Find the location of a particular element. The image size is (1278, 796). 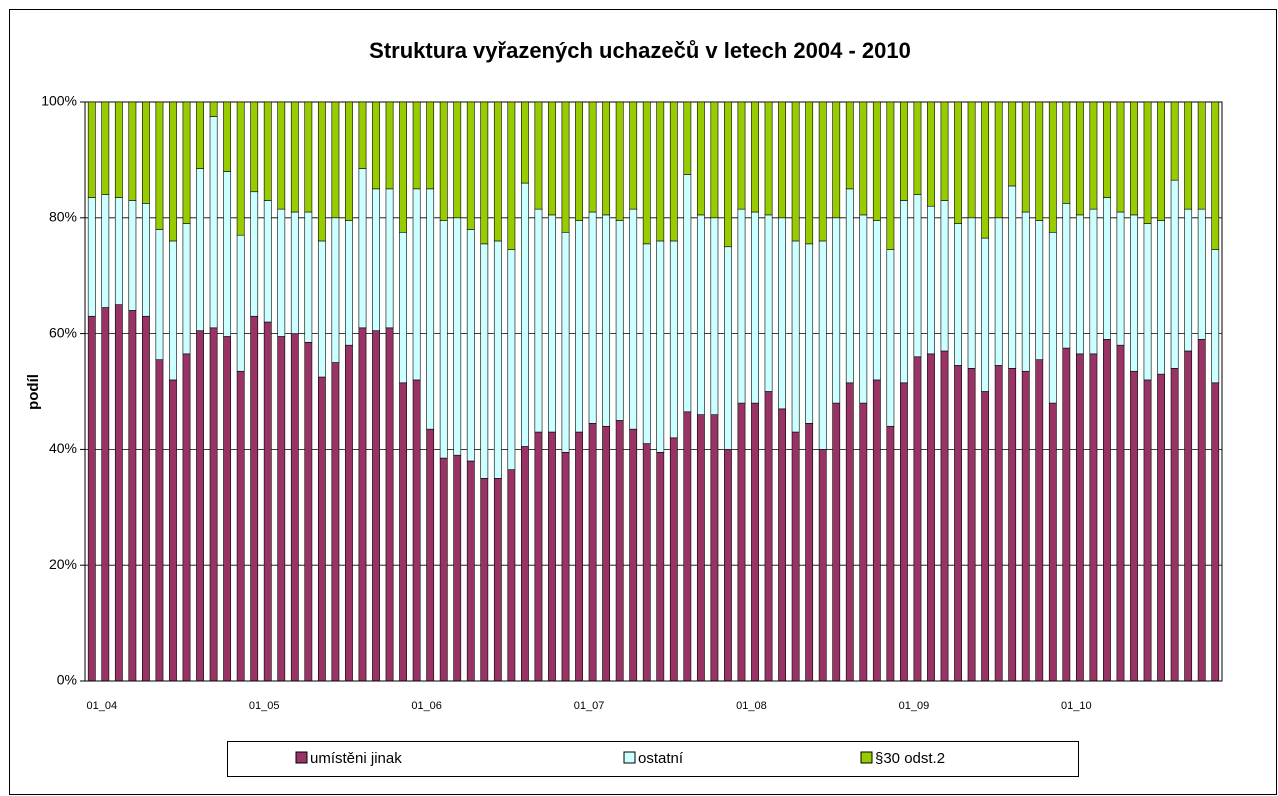

y-tick-label: 20% is located at coordinates (63, 564).